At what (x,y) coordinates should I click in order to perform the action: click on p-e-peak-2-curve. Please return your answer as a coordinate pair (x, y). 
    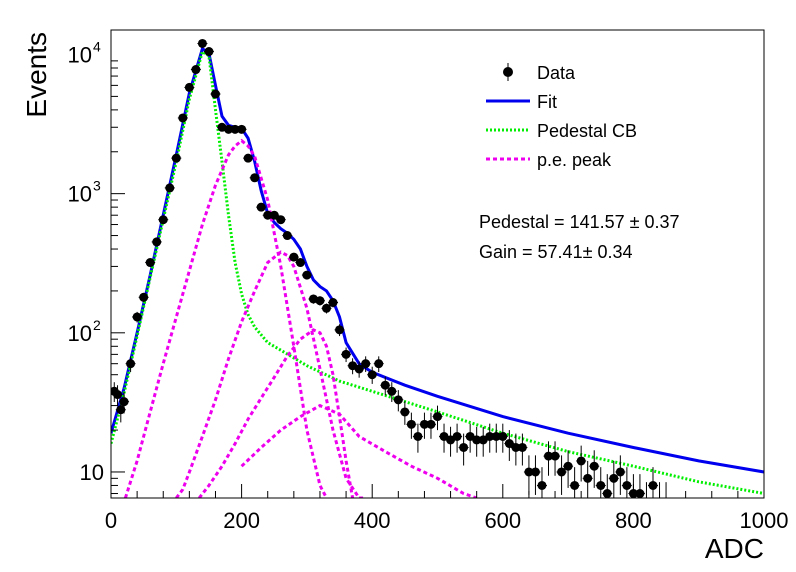
    Looking at the image, I should click on (270, 374).